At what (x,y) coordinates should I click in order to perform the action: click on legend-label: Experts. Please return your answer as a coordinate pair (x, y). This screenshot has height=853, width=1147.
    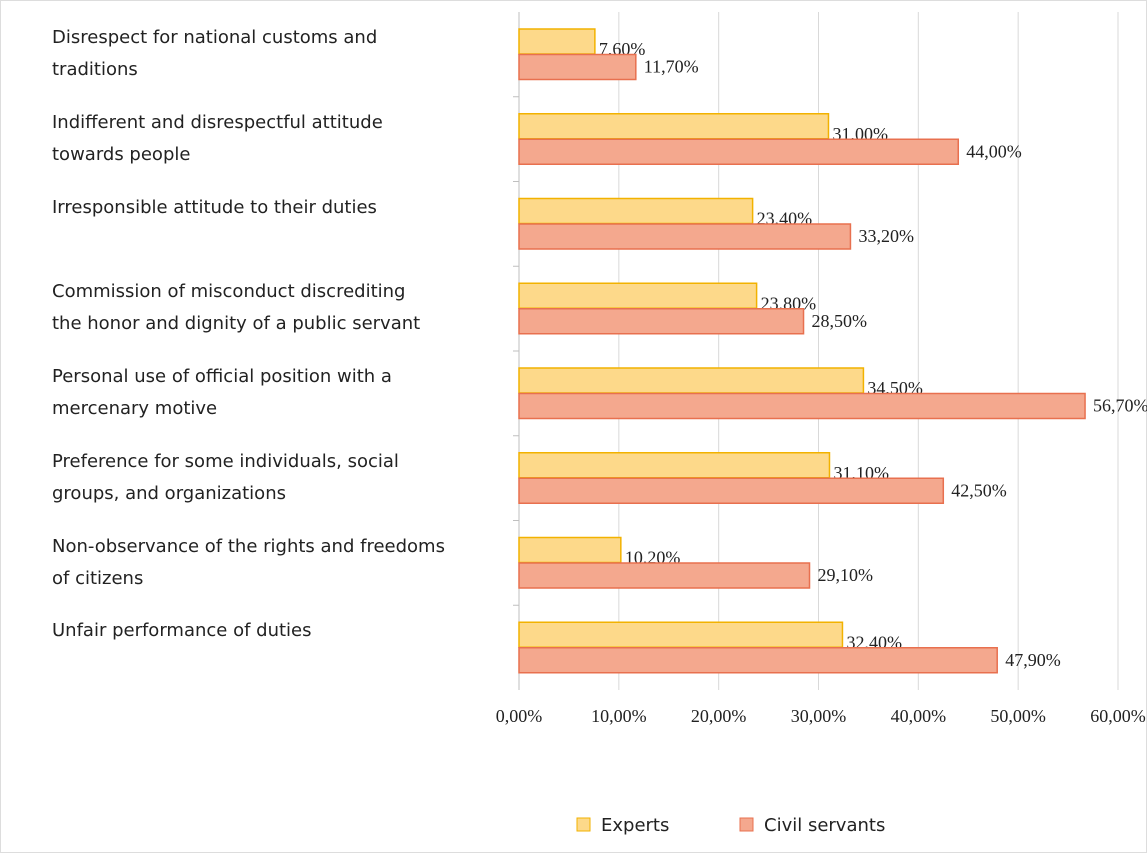
    Looking at the image, I should click on (635, 825).